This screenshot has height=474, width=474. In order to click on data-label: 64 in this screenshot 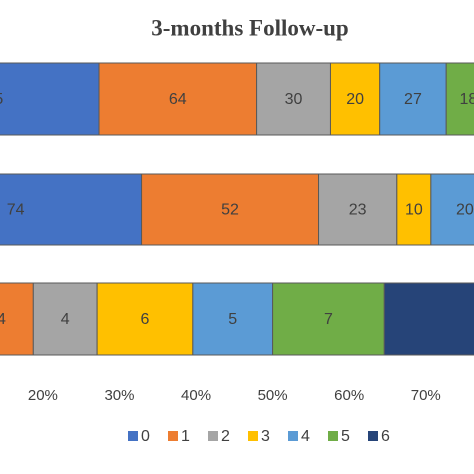, I will do `click(178, 99)`.